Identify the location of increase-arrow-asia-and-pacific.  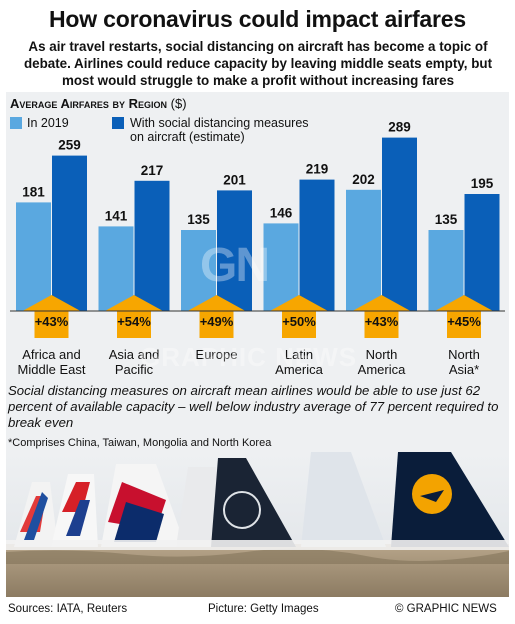
(134, 316).